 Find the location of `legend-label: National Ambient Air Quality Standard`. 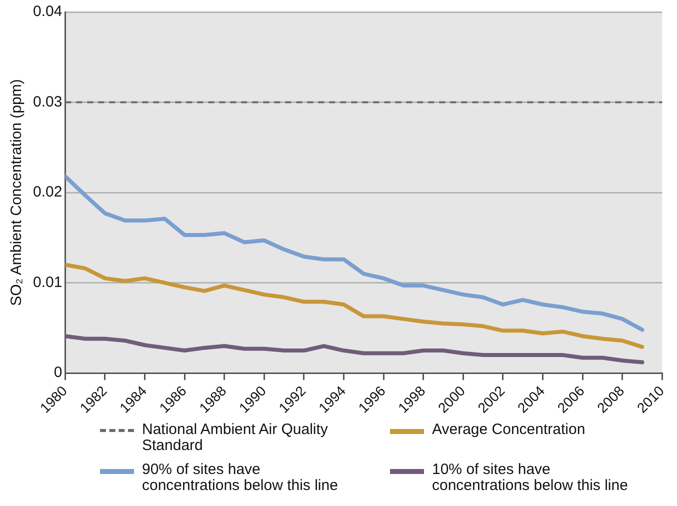

legend-label: National Ambient Air Quality Standard is located at coordinates (235, 437).